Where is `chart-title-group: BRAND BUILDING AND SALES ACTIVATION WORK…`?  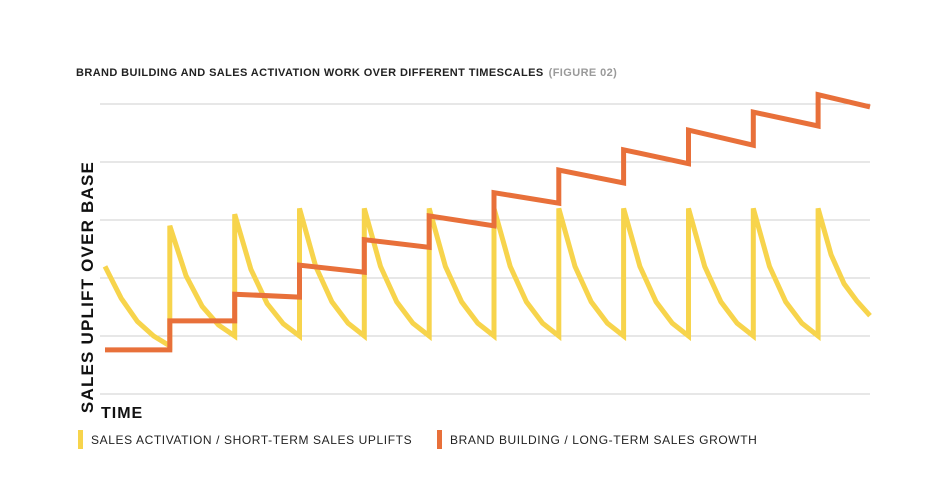
chart-title-group: BRAND BUILDING AND SALES ACTIVATION WORK… is located at coordinates (346, 73).